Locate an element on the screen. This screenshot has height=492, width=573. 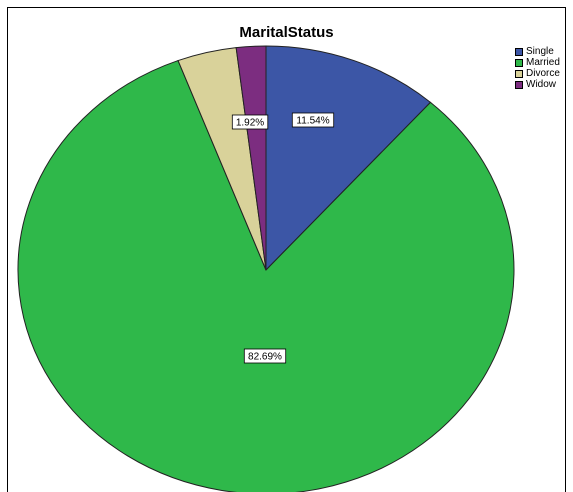
chart-title: MaritalStatus is located at coordinates (286, 32).